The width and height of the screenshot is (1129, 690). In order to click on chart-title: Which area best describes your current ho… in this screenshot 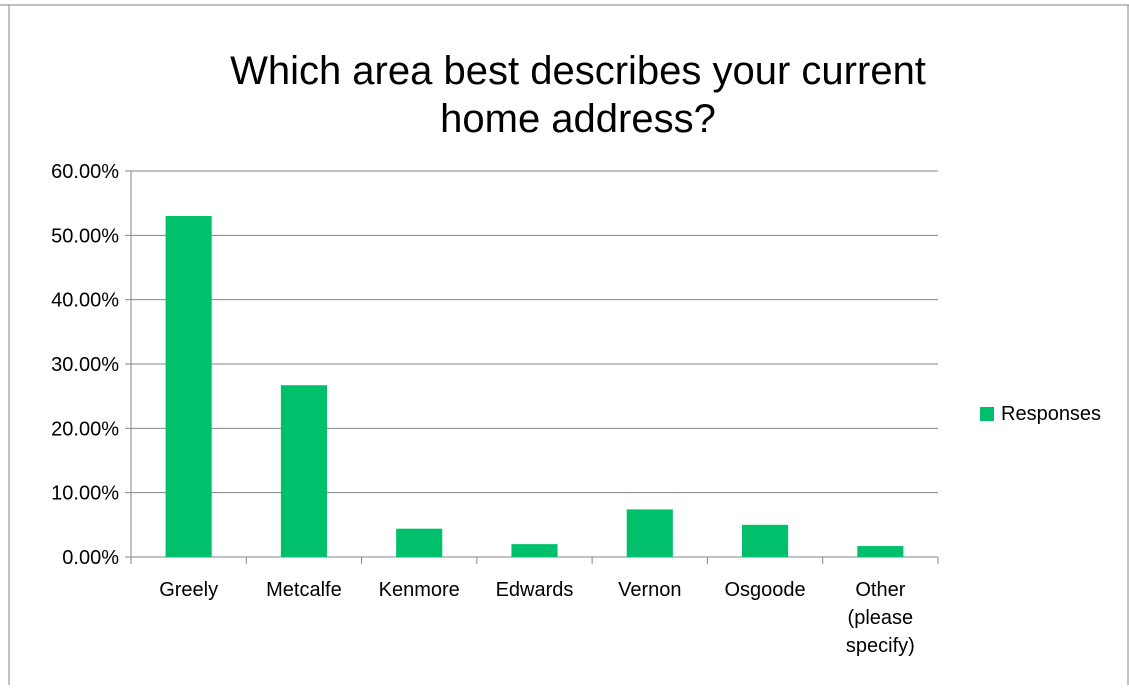, I will do `click(578, 95)`.